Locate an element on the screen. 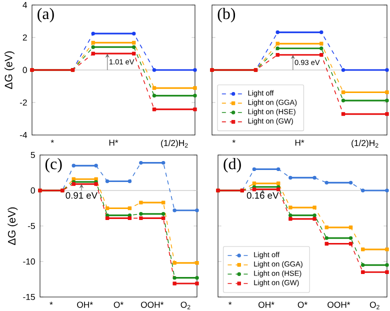 This screenshot has width=390, height=311. y-tick-label: 4 is located at coordinates (25, 5).